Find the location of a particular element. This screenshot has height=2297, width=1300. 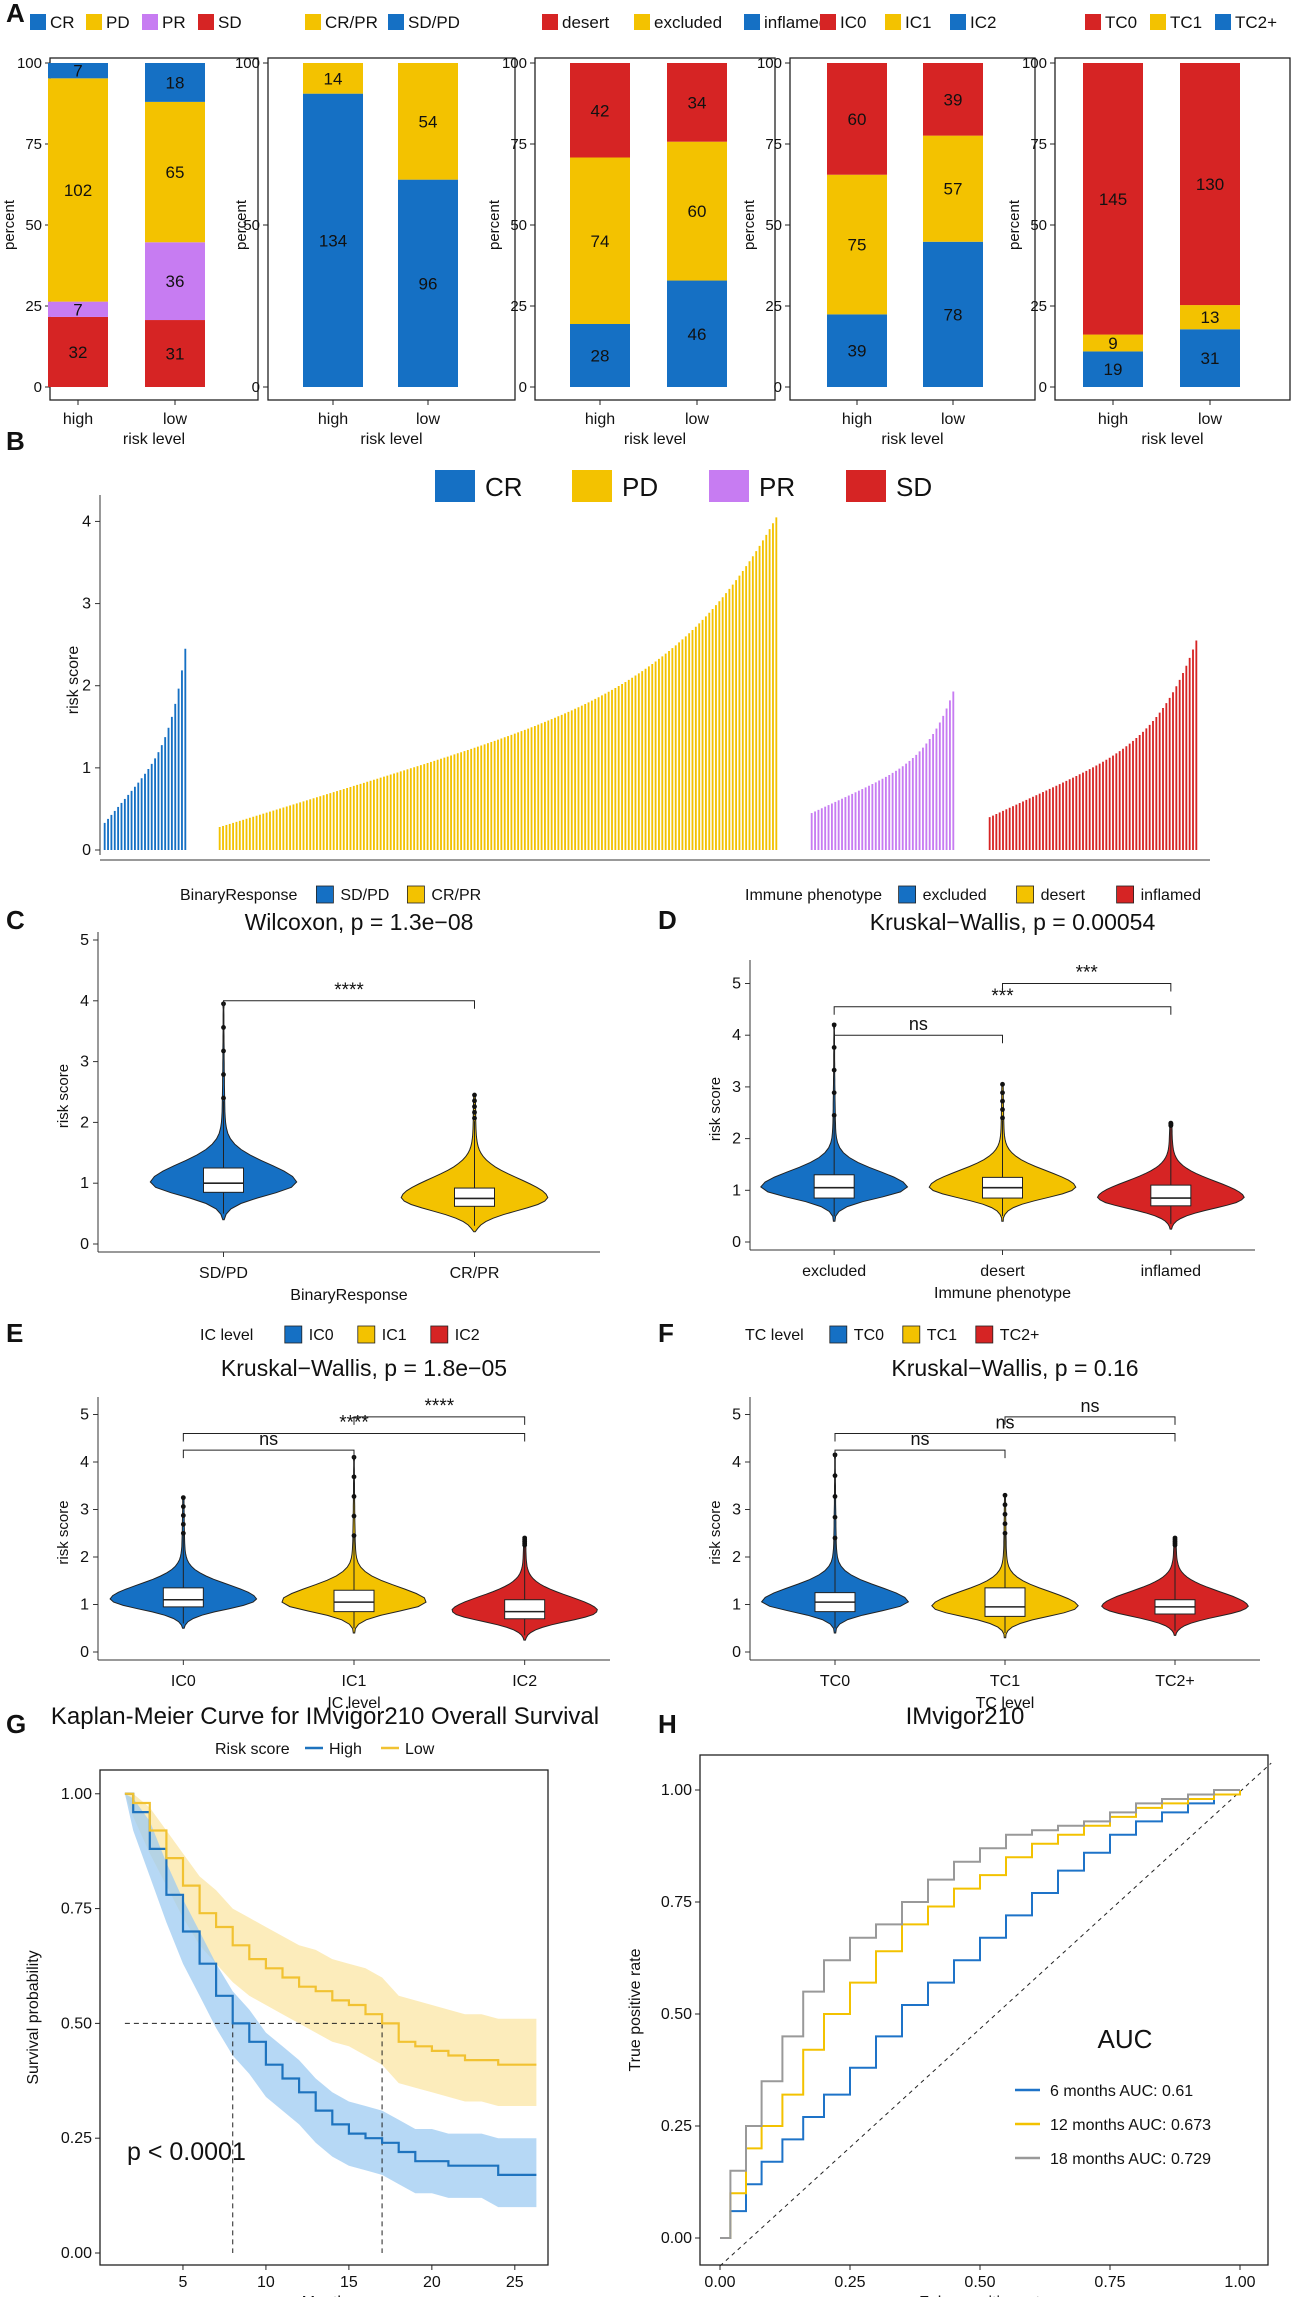

legend-label: IC0 is located at coordinates (321, 1335).